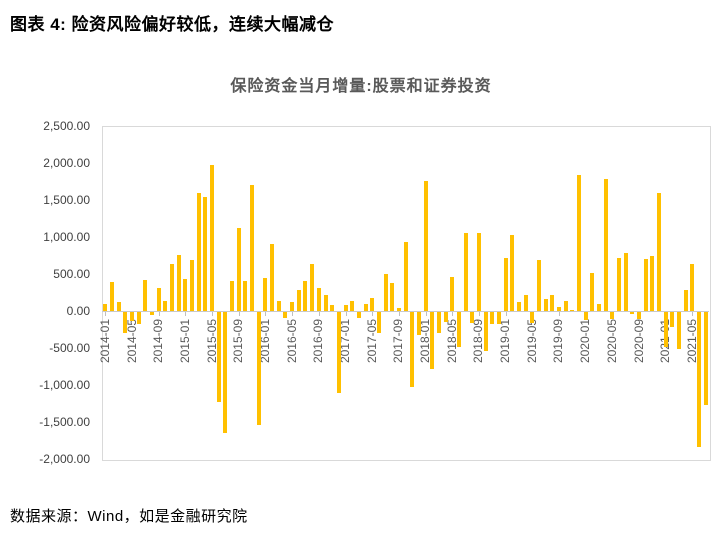 The width and height of the screenshot is (722, 543). What do you see at coordinates (398, 341) in the screenshot?
I see `x-tick-label: 2017-09` at bounding box center [398, 341].